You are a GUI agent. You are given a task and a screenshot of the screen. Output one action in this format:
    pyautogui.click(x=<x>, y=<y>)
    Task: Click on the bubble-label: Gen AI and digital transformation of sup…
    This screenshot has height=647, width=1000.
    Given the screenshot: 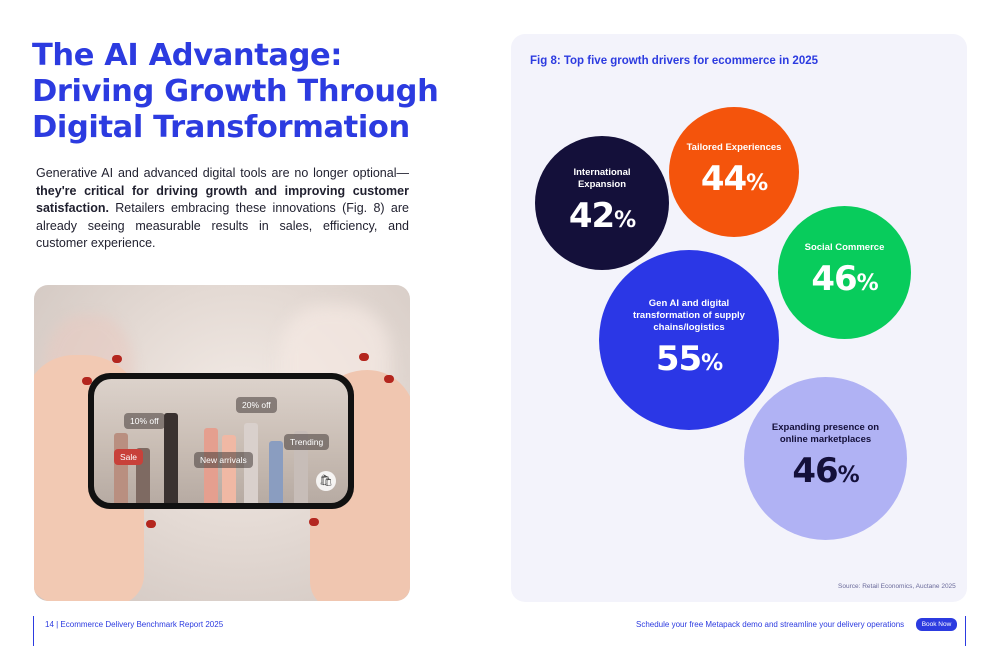 What is the action you would take?
    pyautogui.click(x=689, y=315)
    